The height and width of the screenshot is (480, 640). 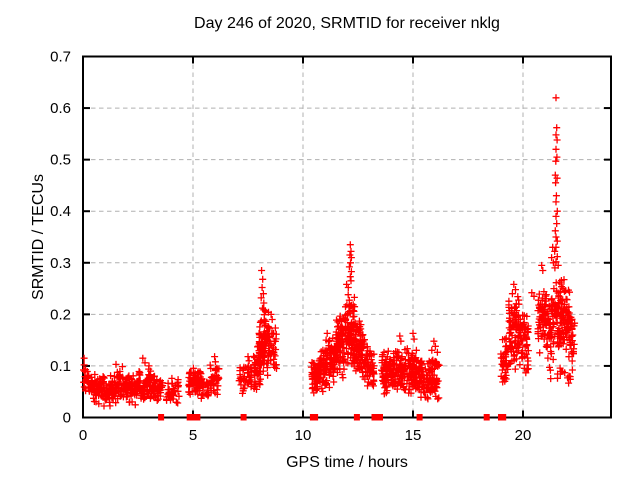 What do you see at coordinates (83, 435) in the screenshot?
I see `x-tick-label: 0` at bounding box center [83, 435].